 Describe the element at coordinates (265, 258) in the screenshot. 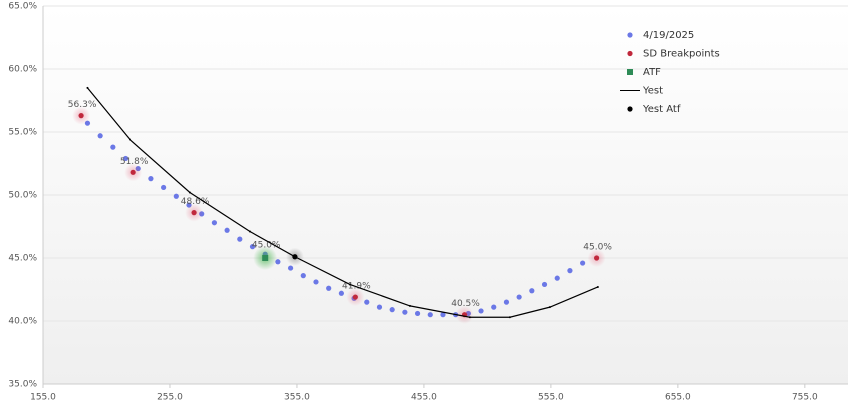

I see `atf-marker` at that location.